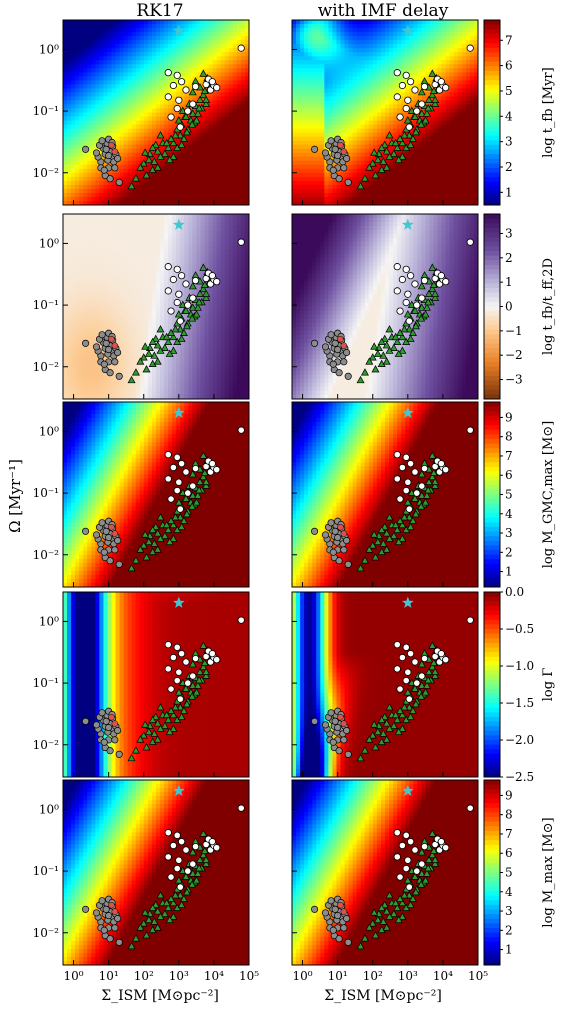 This screenshot has height=1014, width=565. What do you see at coordinates (49, 49) in the screenshot?
I see `y-tick-label: 10⁰` at bounding box center [49, 49].